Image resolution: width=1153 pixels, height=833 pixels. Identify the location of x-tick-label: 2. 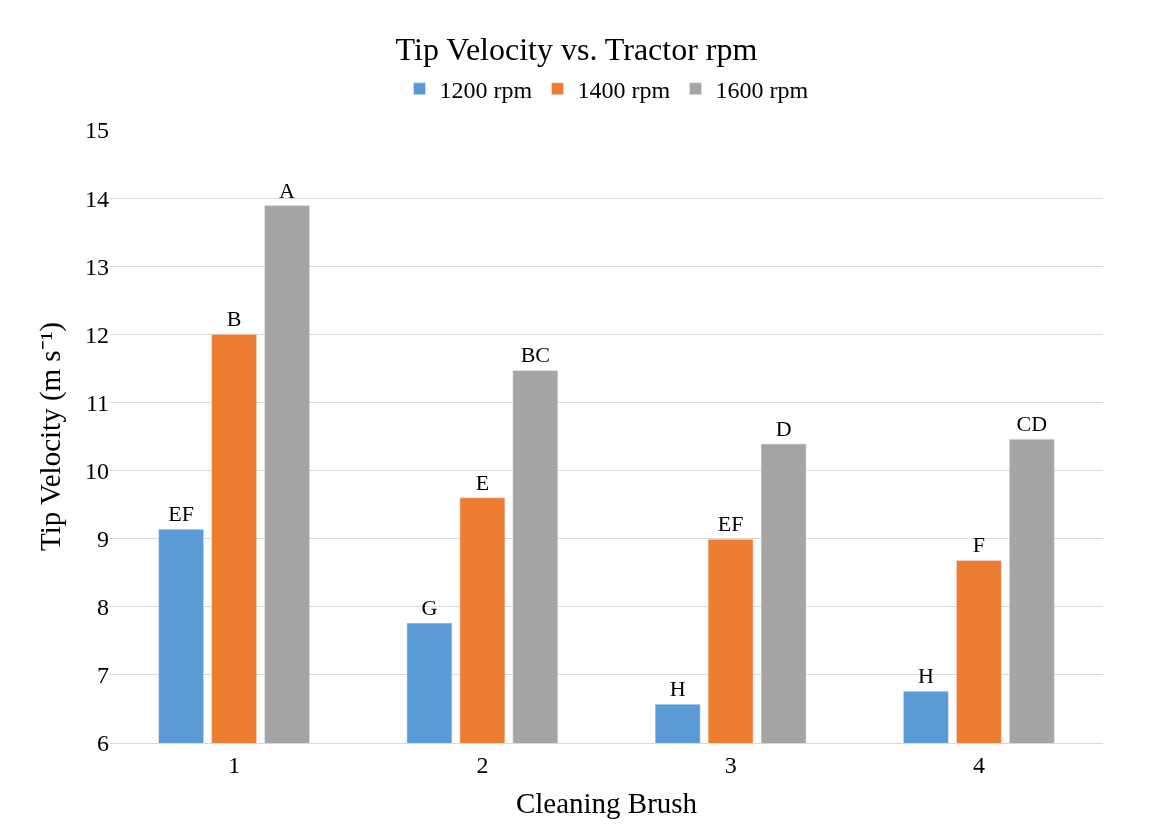
(482, 764).